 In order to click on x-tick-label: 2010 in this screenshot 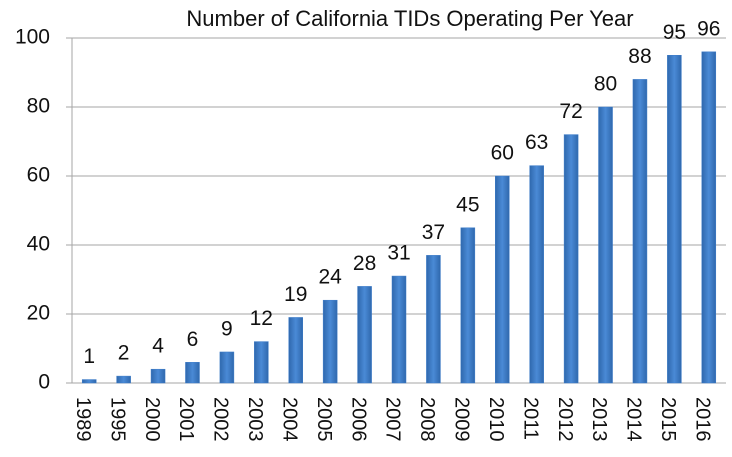, I will do `click(496, 419)`.